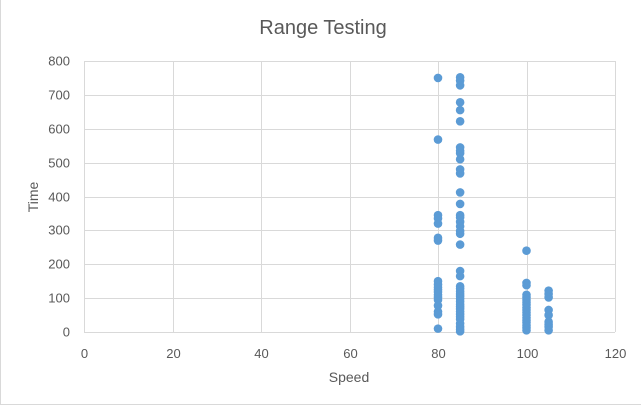 This screenshot has width=642, height=406. I want to click on y-tick-label: 200, so click(59, 264).